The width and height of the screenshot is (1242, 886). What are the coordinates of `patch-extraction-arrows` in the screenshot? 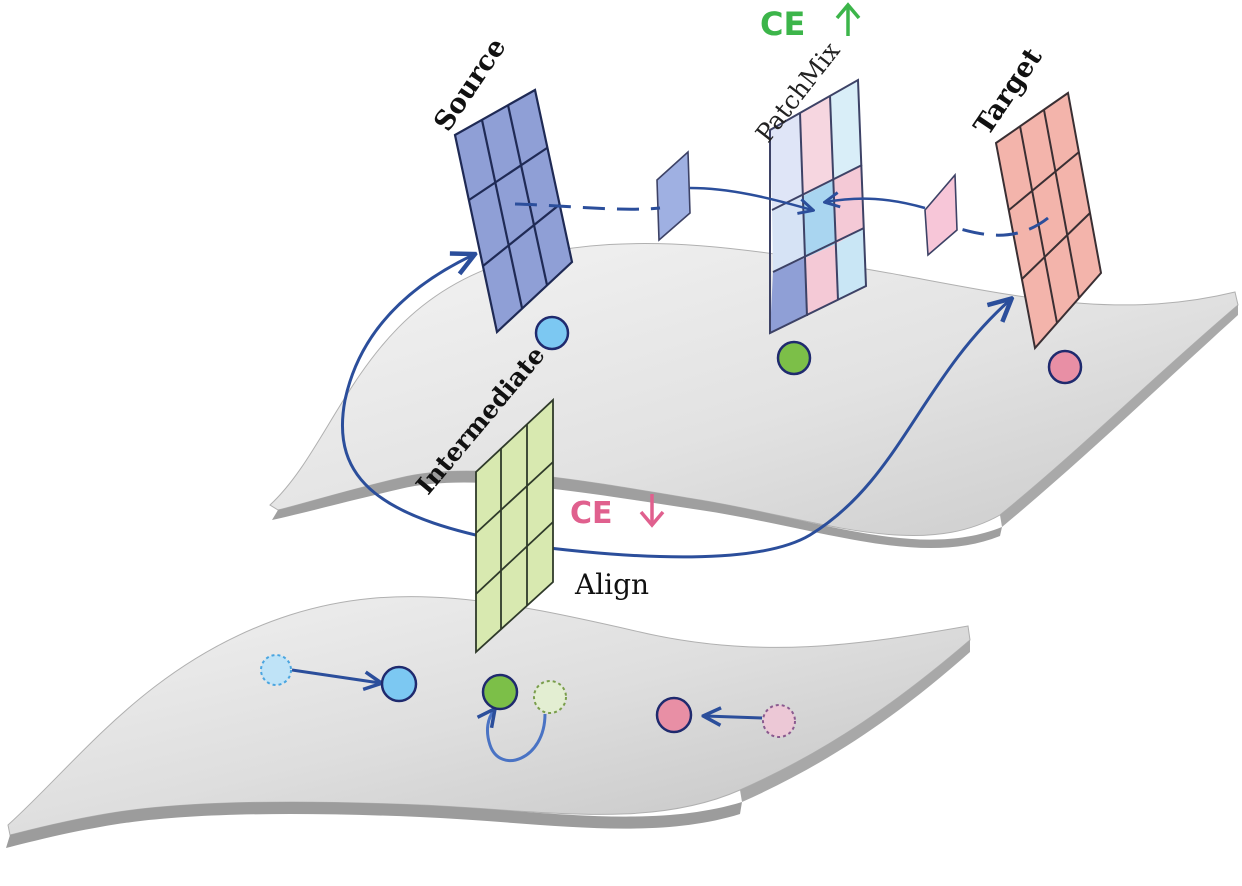 It's located at (781, 211).